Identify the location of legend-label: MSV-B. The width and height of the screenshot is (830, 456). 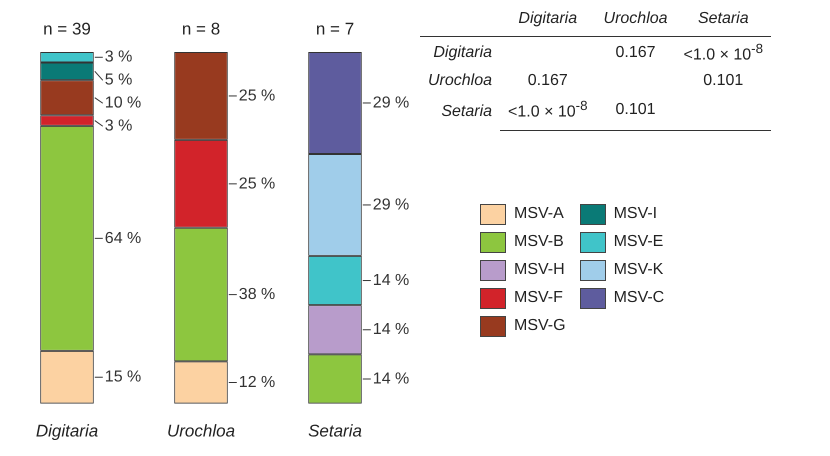
(539, 242).